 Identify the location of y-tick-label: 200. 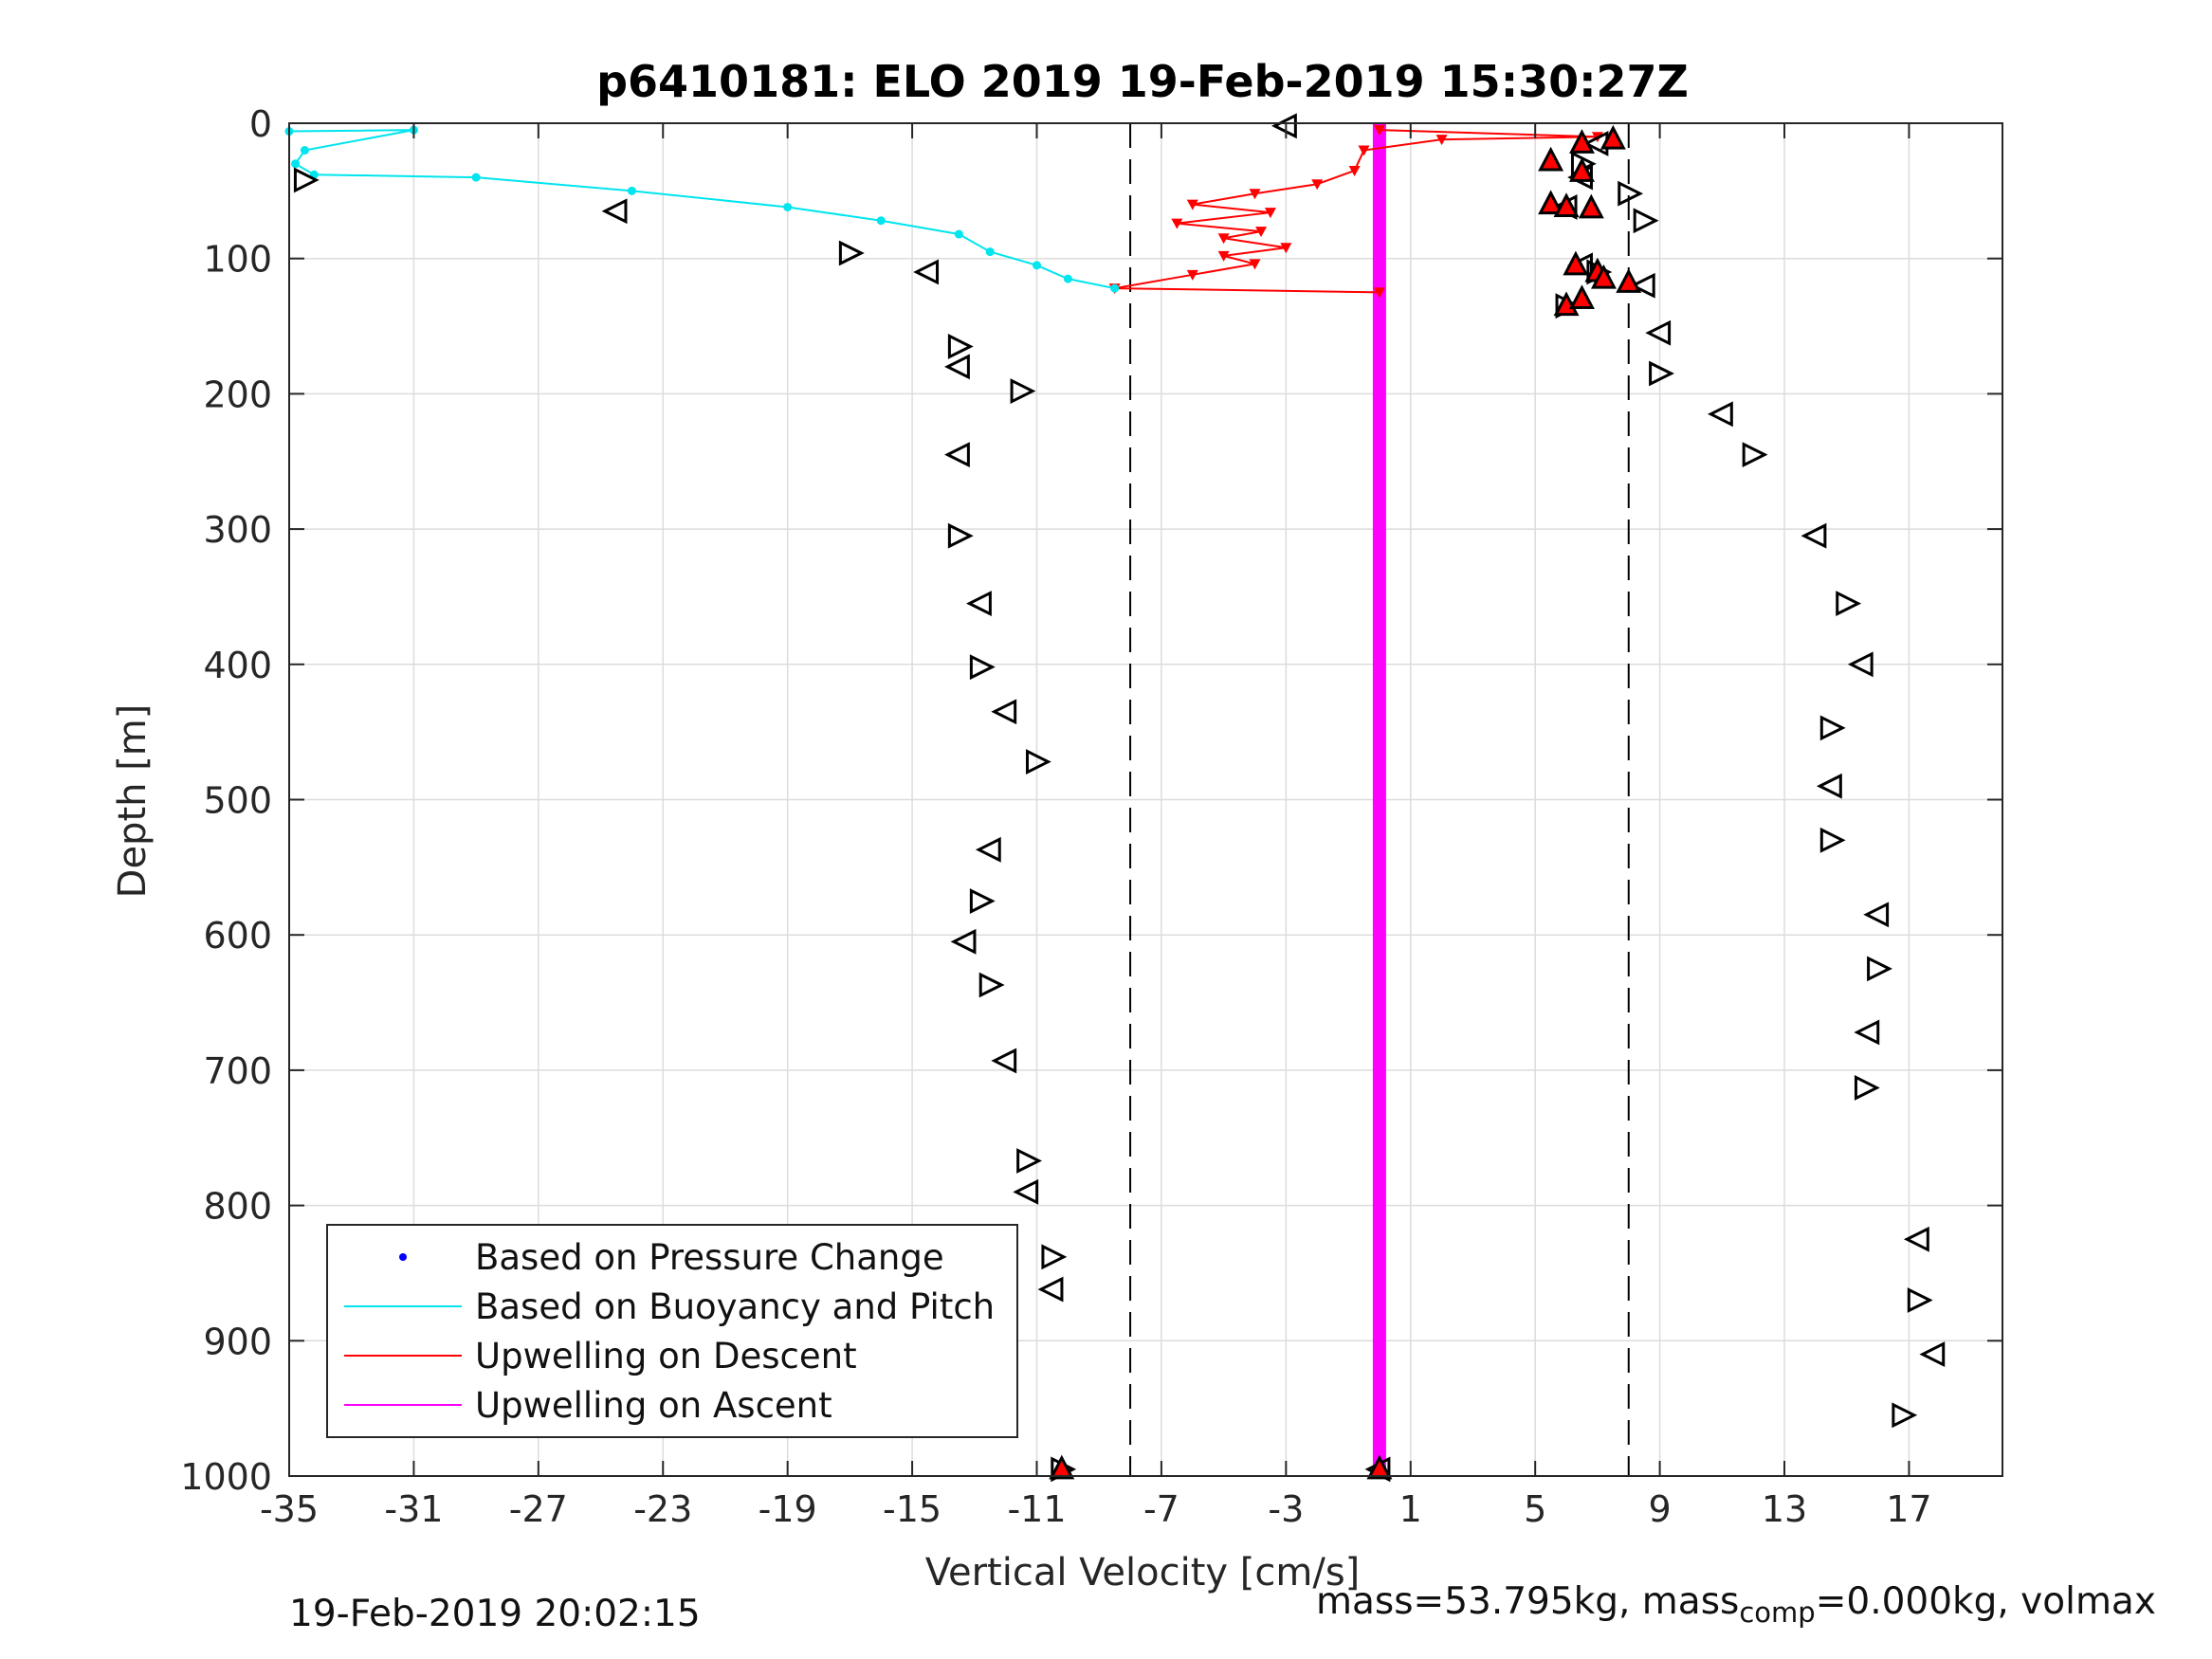
(237, 394).